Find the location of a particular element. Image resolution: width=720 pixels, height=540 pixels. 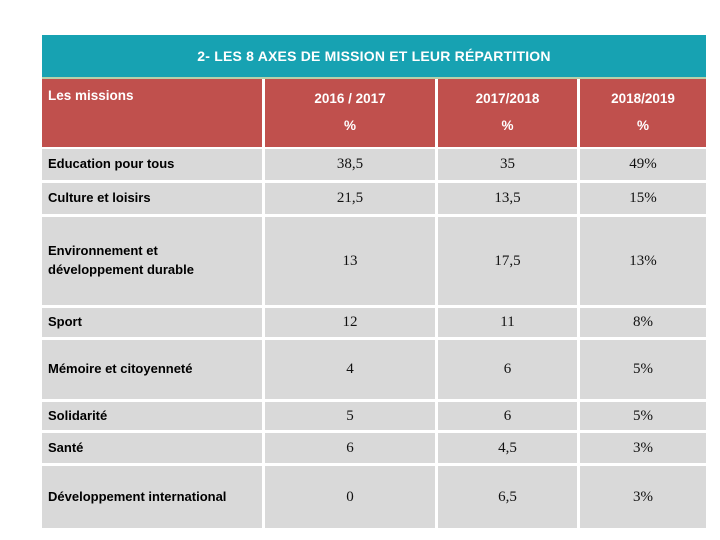

table-row: Education pour tous 38,5 35 49% is located at coordinates (374, 164).